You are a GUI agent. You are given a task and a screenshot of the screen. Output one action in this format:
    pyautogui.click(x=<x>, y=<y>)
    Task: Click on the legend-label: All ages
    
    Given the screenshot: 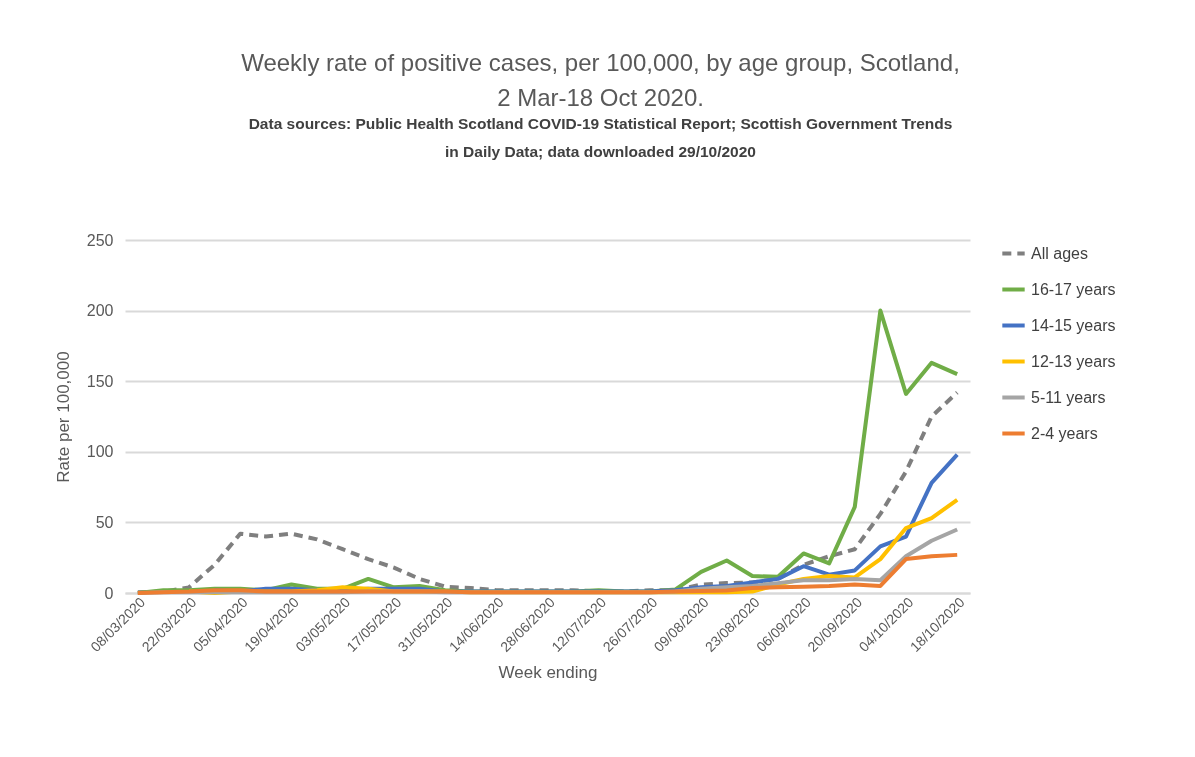 What is the action you would take?
    pyautogui.click(x=1059, y=253)
    